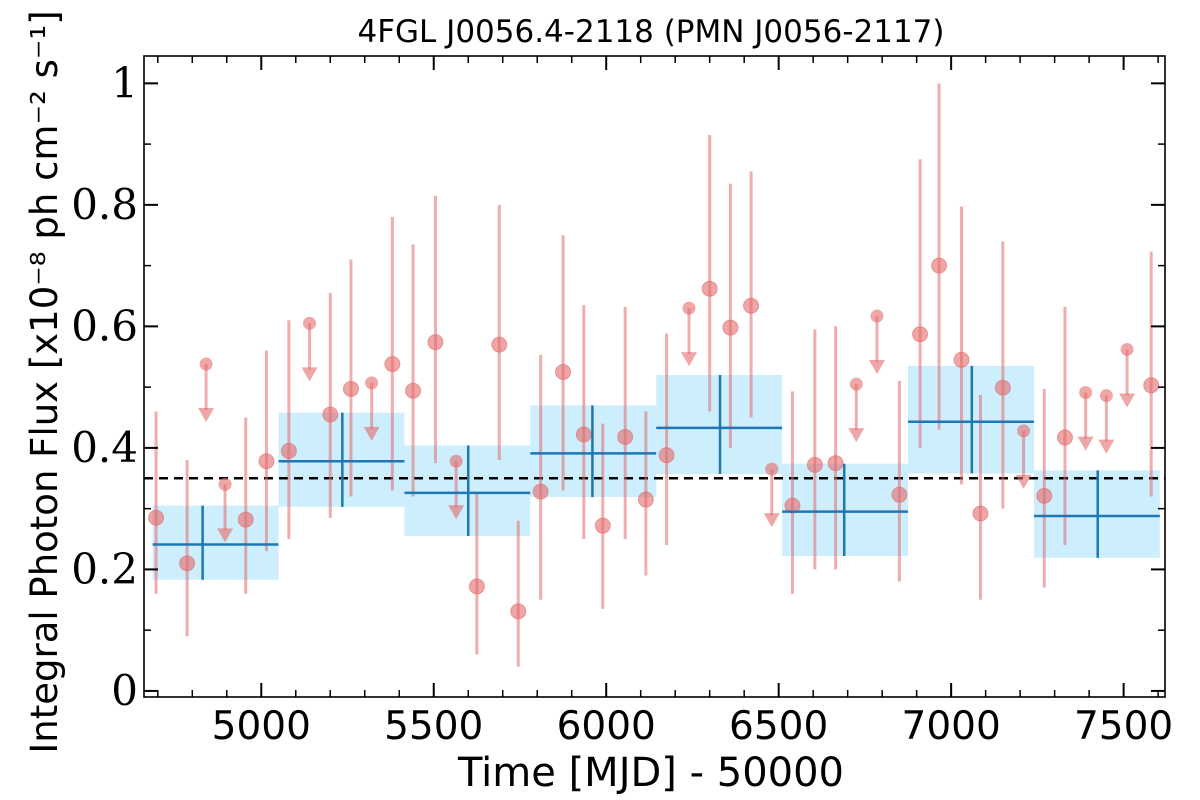  I want to click on y-tick-label-4: 0.8, so click(104, 204).